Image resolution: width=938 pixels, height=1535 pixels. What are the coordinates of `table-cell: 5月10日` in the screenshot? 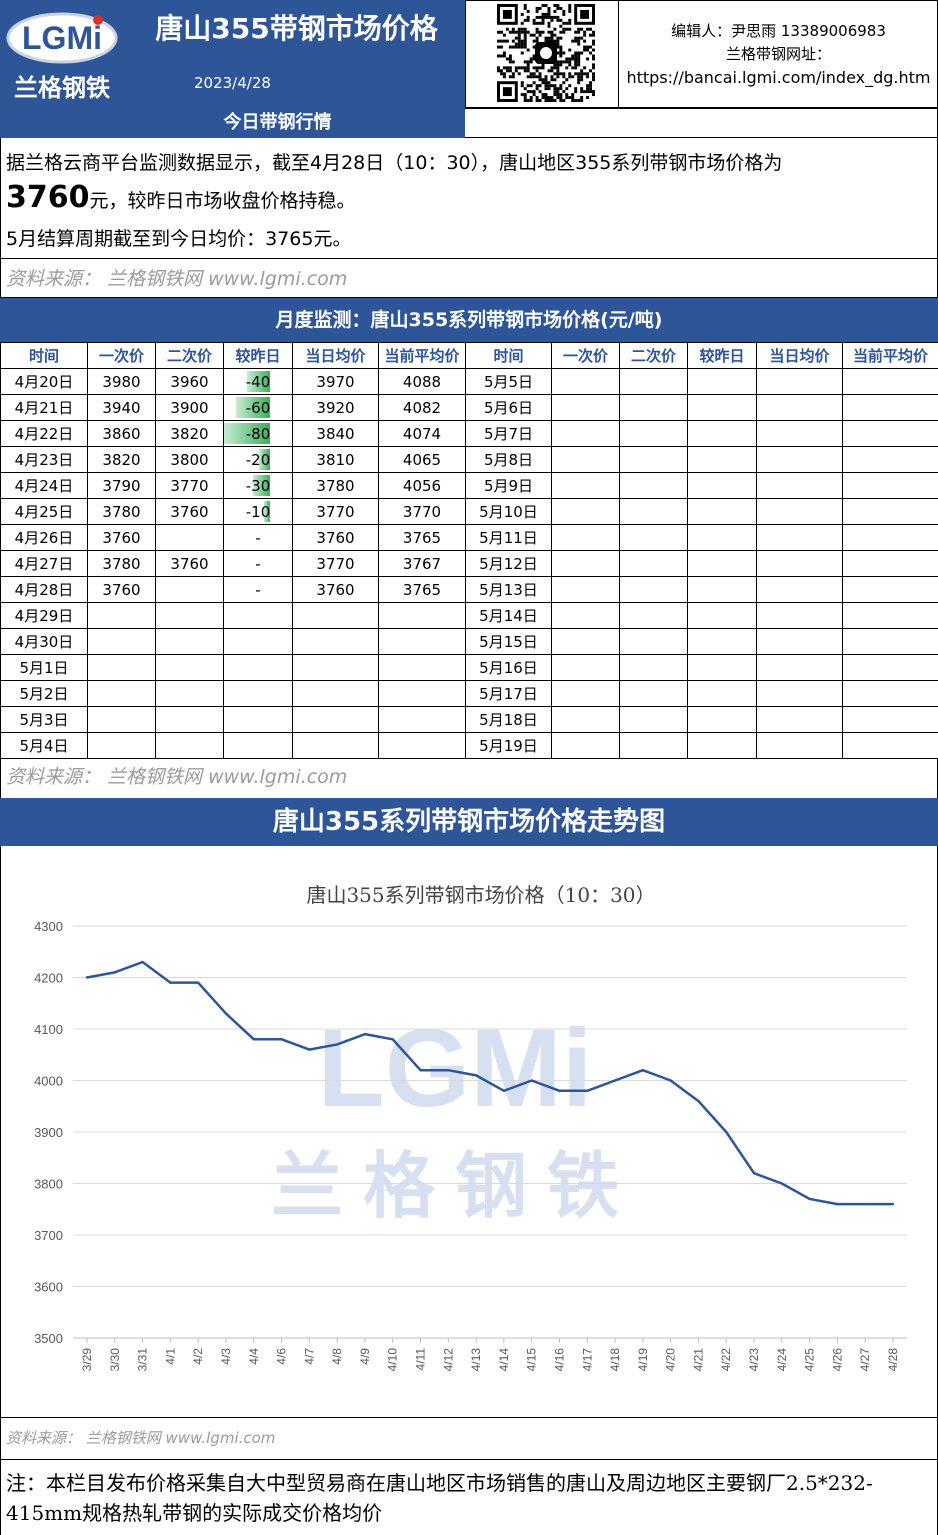 It's located at (508, 511).